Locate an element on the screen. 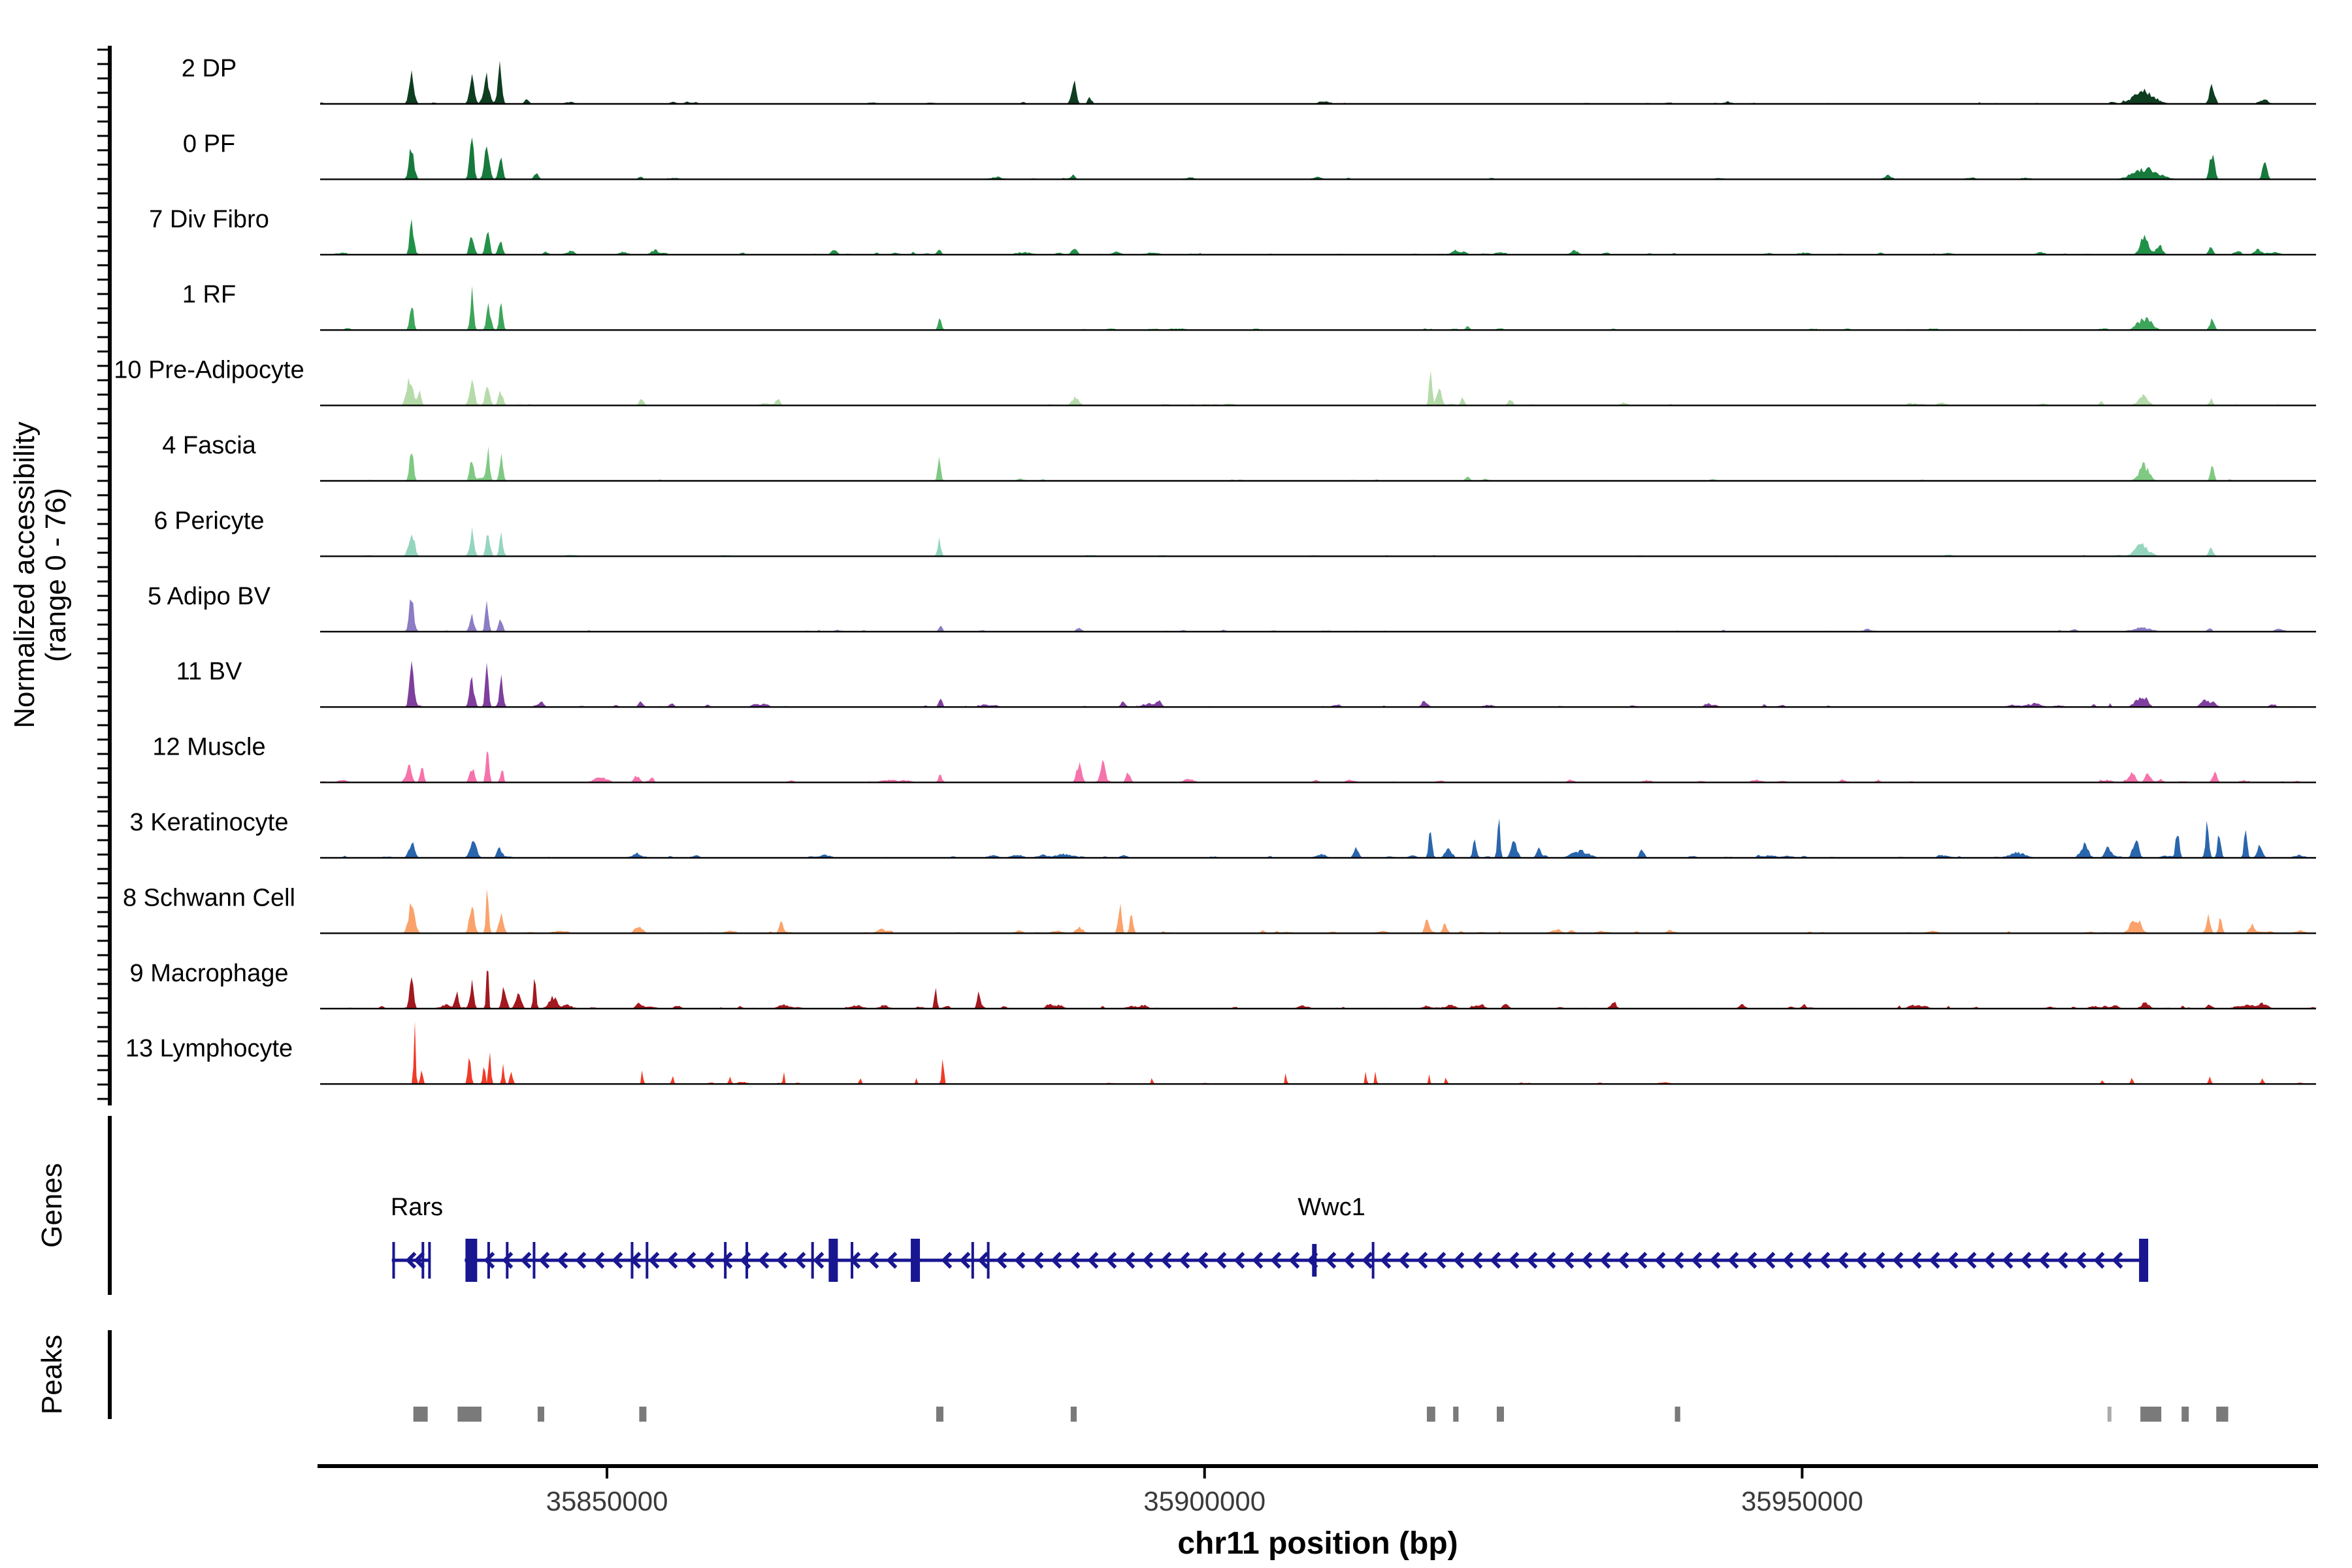 The image size is (2352, 1568). track-row-9-macrophage: 9 Macrophage is located at coordinates (1223, 985).